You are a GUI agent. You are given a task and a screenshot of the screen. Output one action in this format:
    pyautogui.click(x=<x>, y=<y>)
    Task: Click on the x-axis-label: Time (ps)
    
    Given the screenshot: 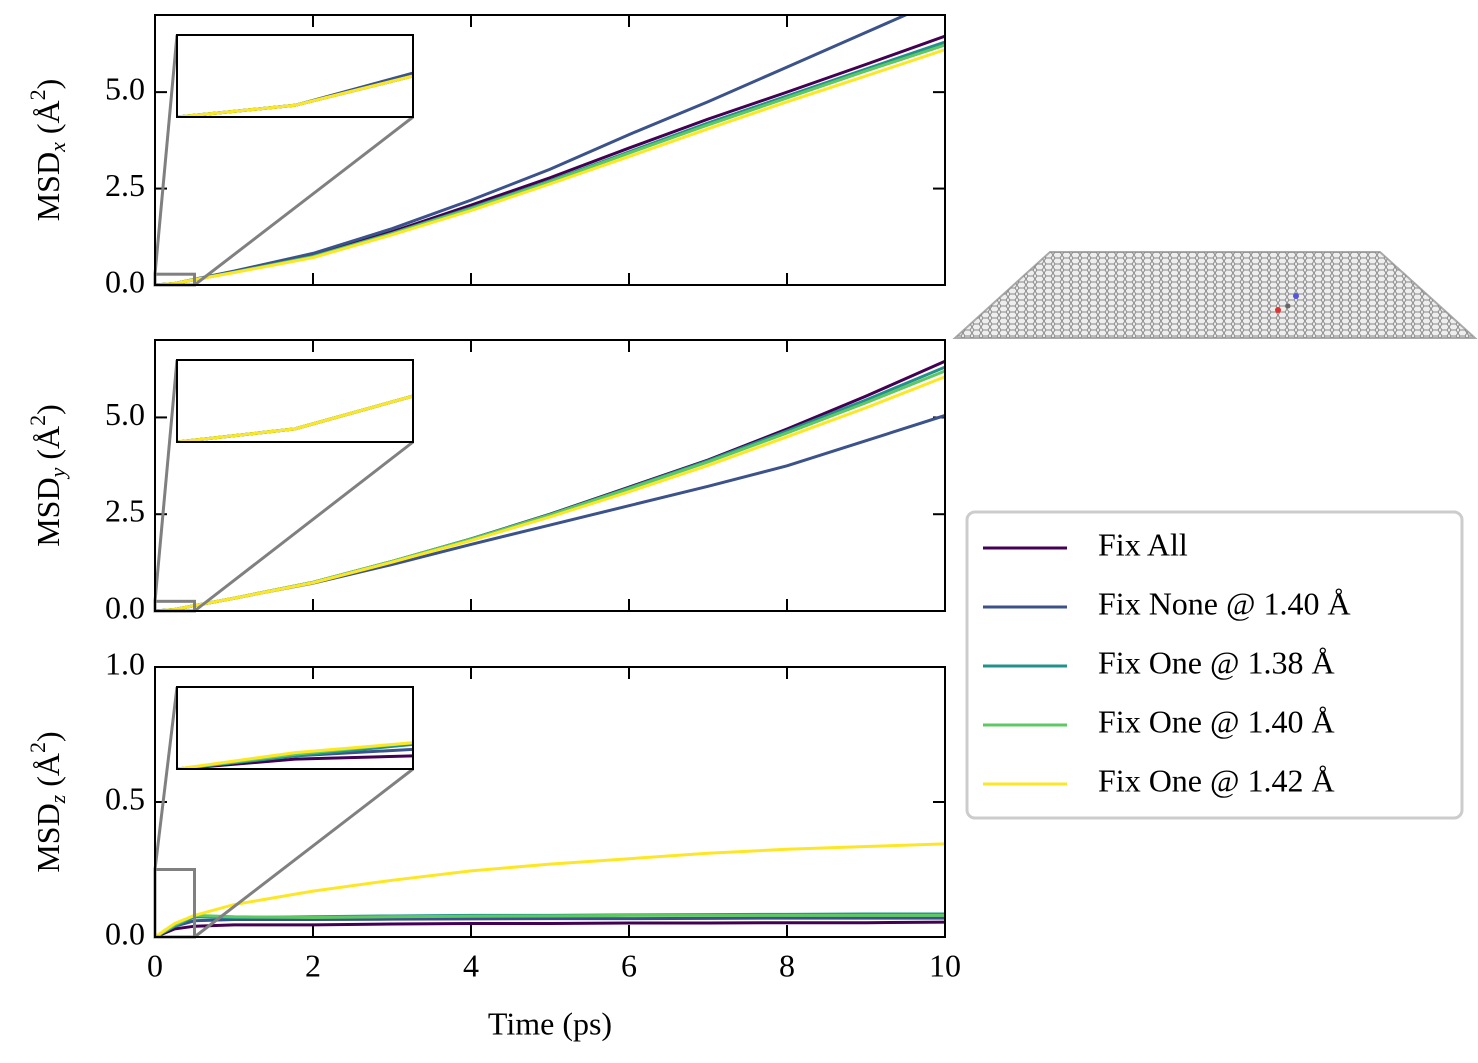 What is the action you would take?
    pyautogui.click(x=550, y=1023)
    